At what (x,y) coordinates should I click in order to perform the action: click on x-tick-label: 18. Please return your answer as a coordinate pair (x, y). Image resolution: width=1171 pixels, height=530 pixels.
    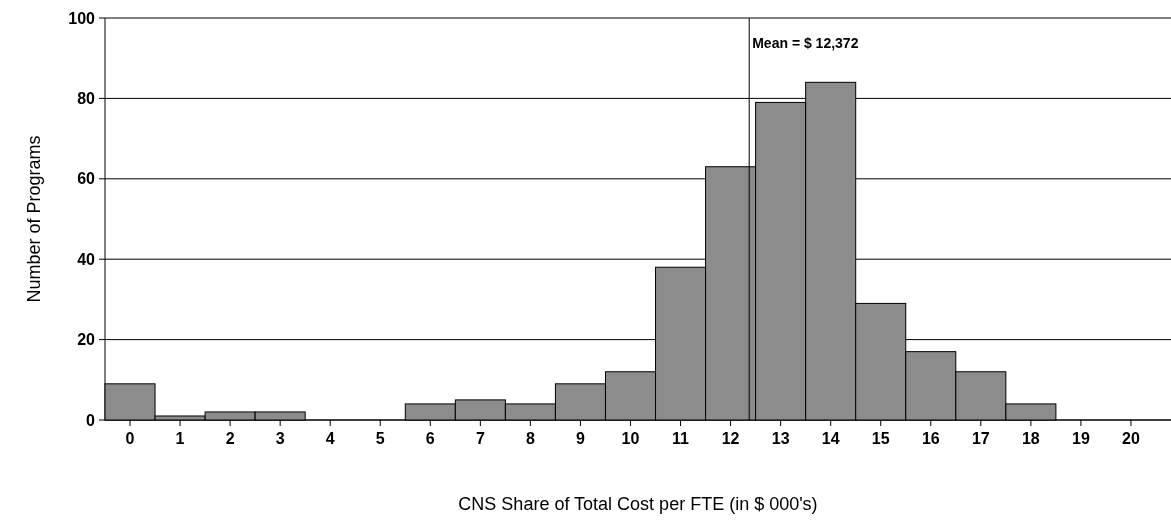
    Looking at the image, I should click on (1030, 438).